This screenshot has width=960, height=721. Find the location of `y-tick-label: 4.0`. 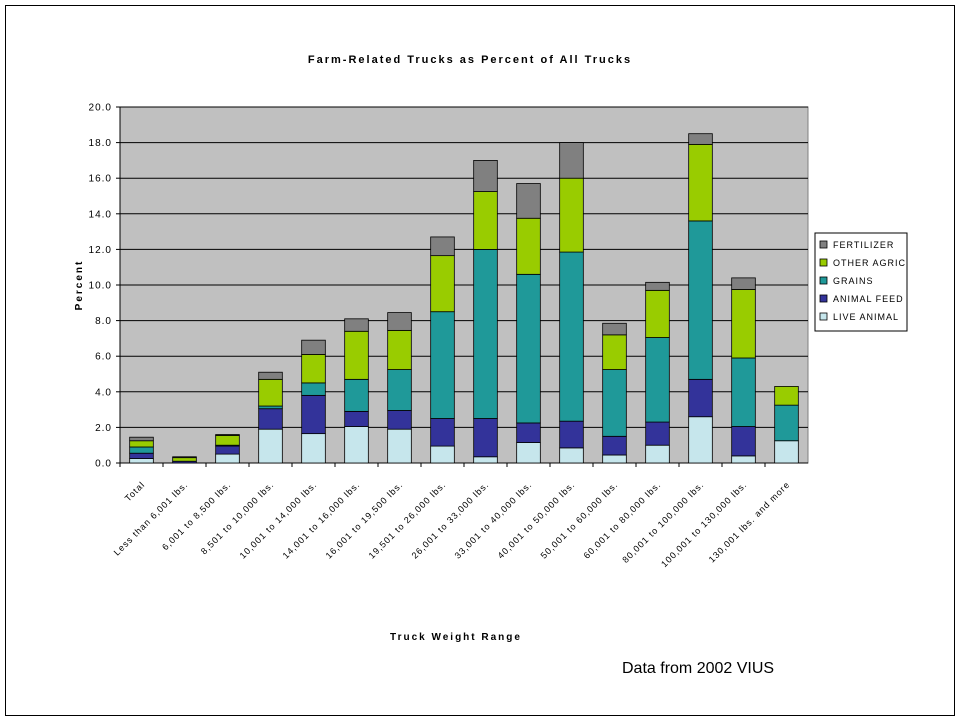

y-tick-label: 4.0 is located at coordinates (103, 392).